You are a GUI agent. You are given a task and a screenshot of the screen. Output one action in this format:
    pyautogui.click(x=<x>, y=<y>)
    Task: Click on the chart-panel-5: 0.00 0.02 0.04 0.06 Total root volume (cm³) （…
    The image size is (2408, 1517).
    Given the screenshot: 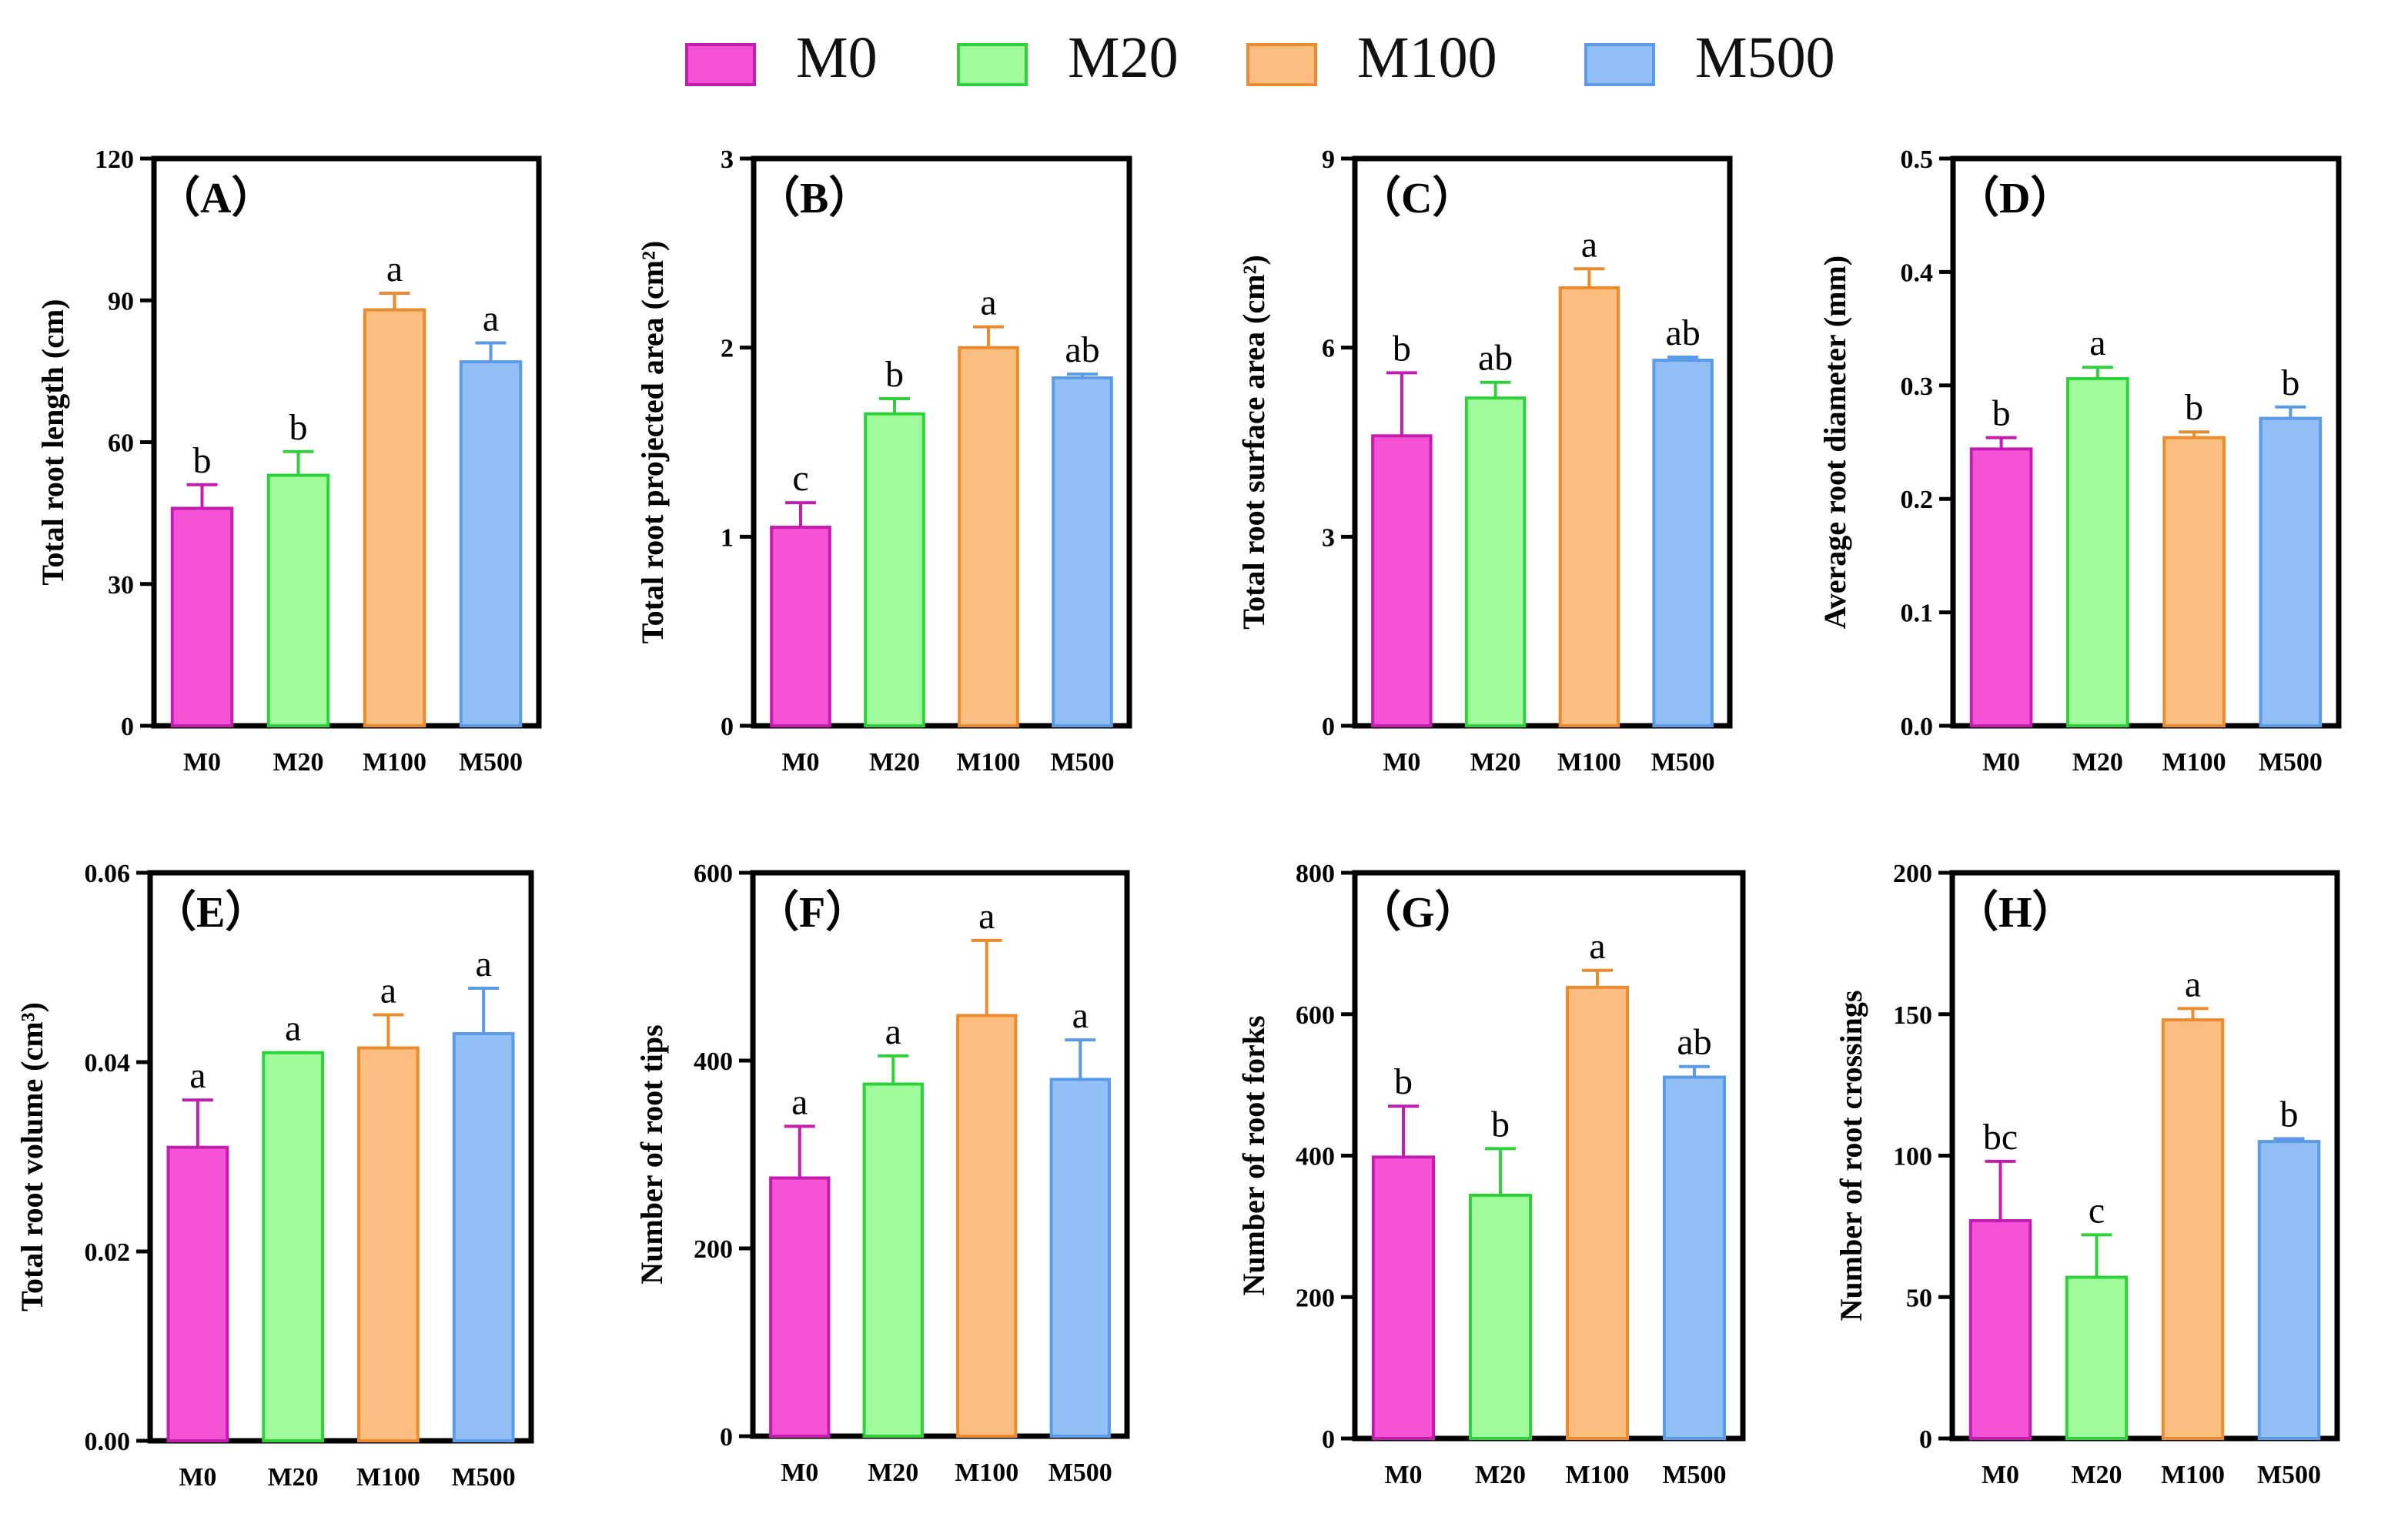 What is the action you would take?
    pyautogui.click(x=274, y=1176)
    